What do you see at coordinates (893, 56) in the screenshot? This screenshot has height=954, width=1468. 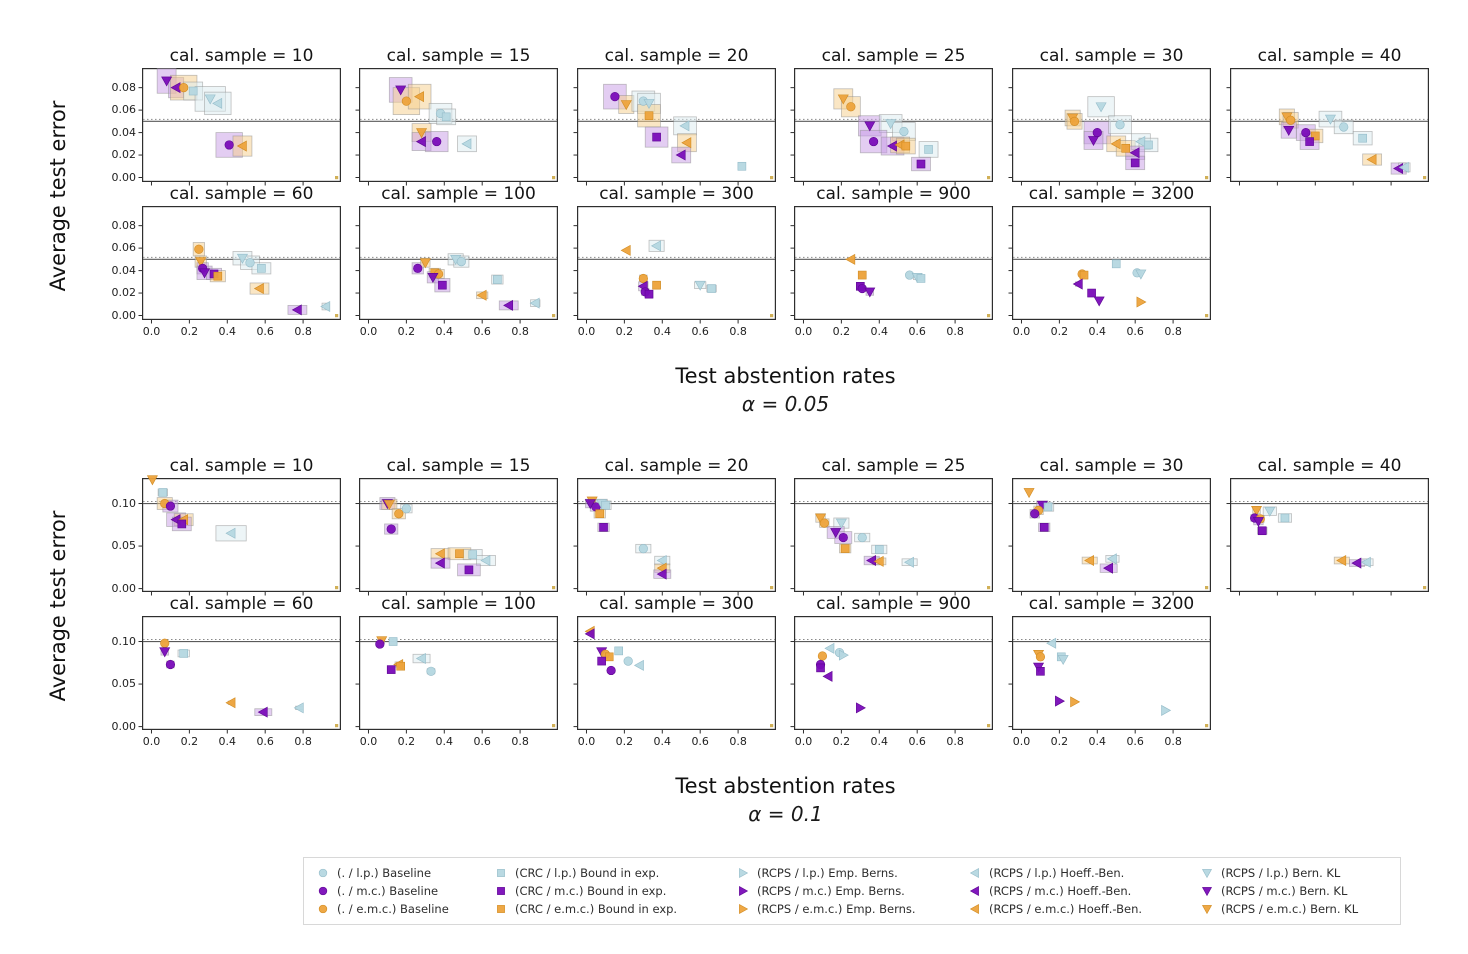 I see `subplot-title: cal. sample = 25` at bounding box center [893, 56].